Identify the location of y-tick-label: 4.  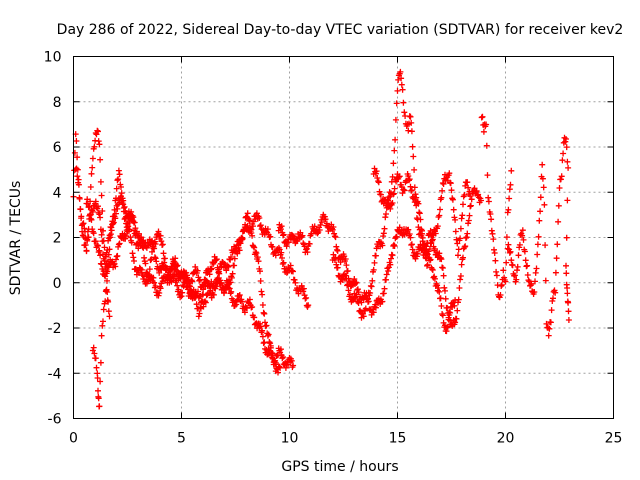
(57, 193).